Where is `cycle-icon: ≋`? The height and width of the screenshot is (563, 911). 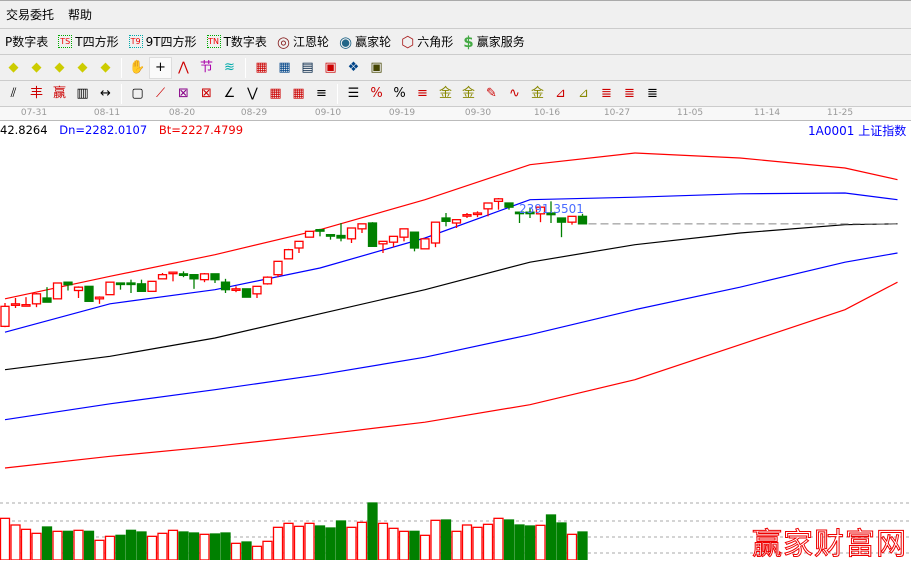
cycle-icon: ≋ is located at coordinates (229, 67).